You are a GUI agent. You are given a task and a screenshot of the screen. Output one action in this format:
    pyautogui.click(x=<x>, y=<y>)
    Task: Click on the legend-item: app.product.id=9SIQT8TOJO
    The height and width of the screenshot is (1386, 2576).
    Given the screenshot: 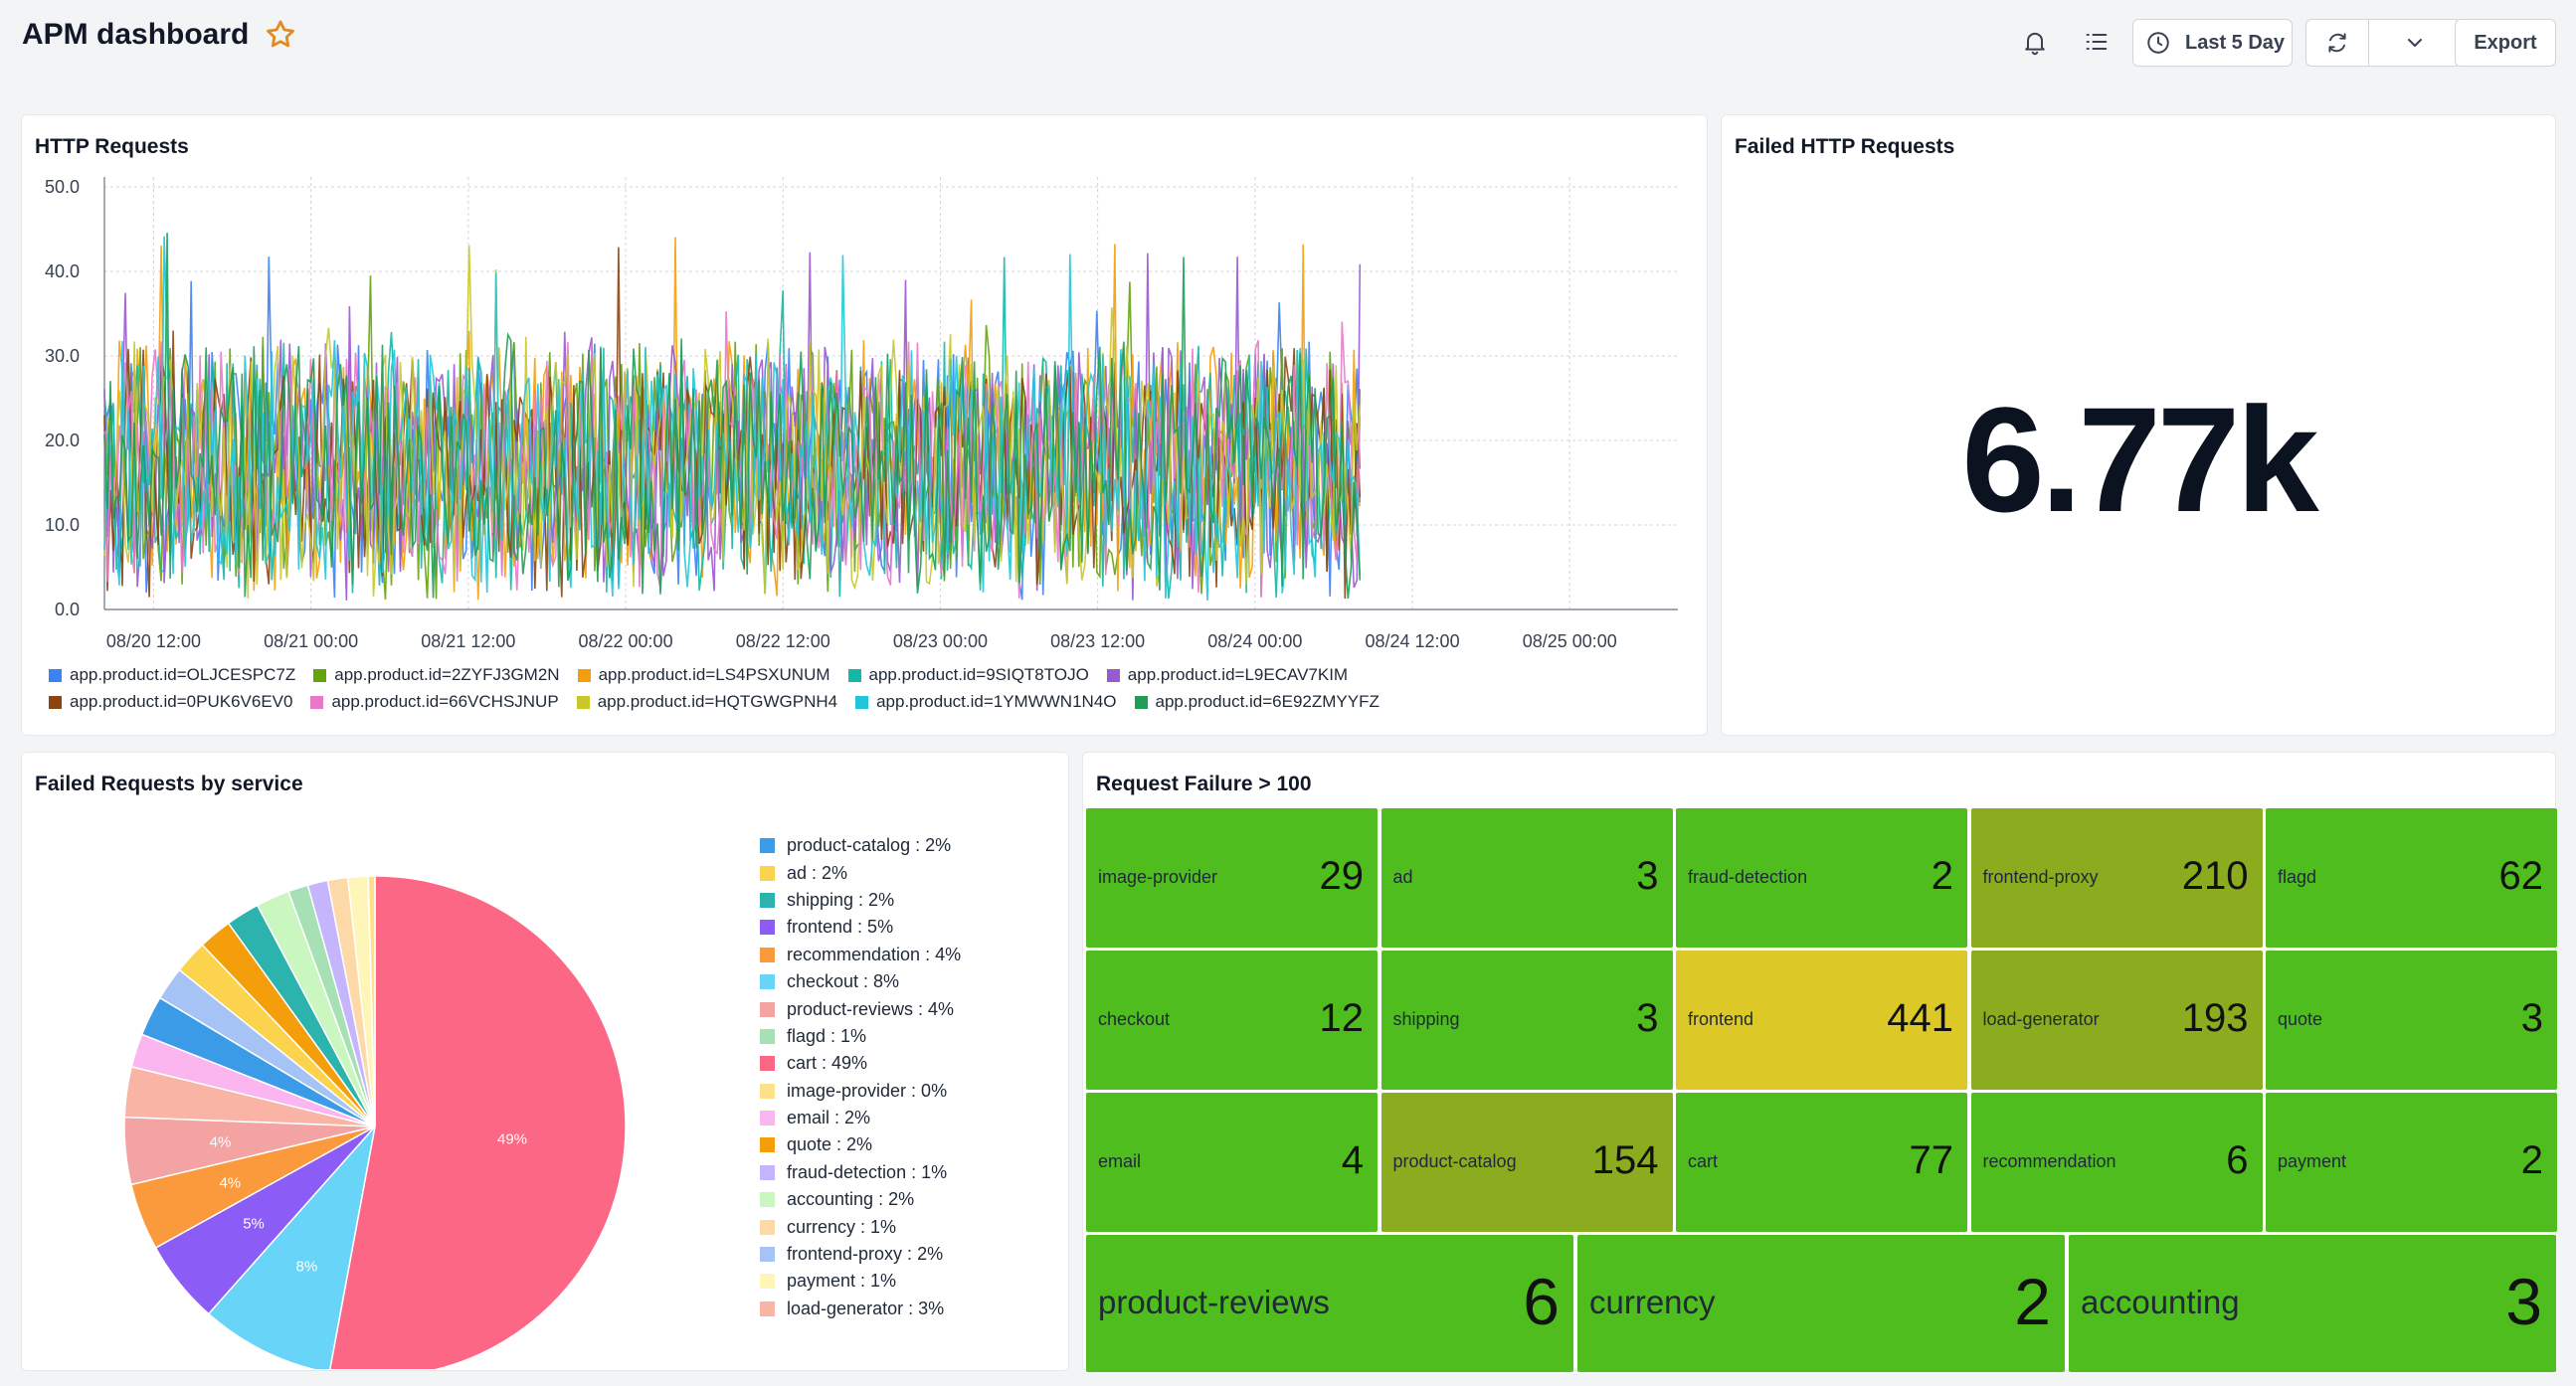 What is the action you would take?
    pyautogui.click(x=968, y=675)
    